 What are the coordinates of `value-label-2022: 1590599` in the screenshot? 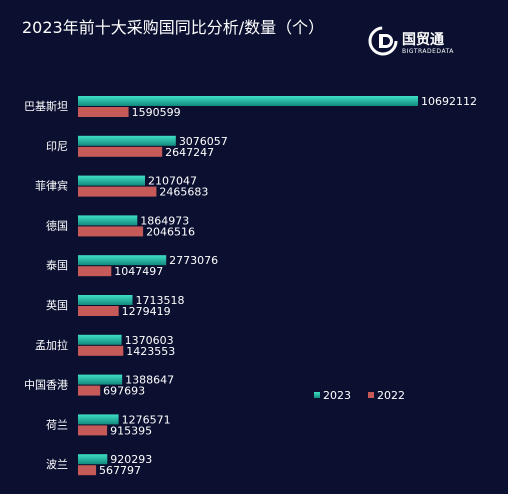 It's located at (156, 112).